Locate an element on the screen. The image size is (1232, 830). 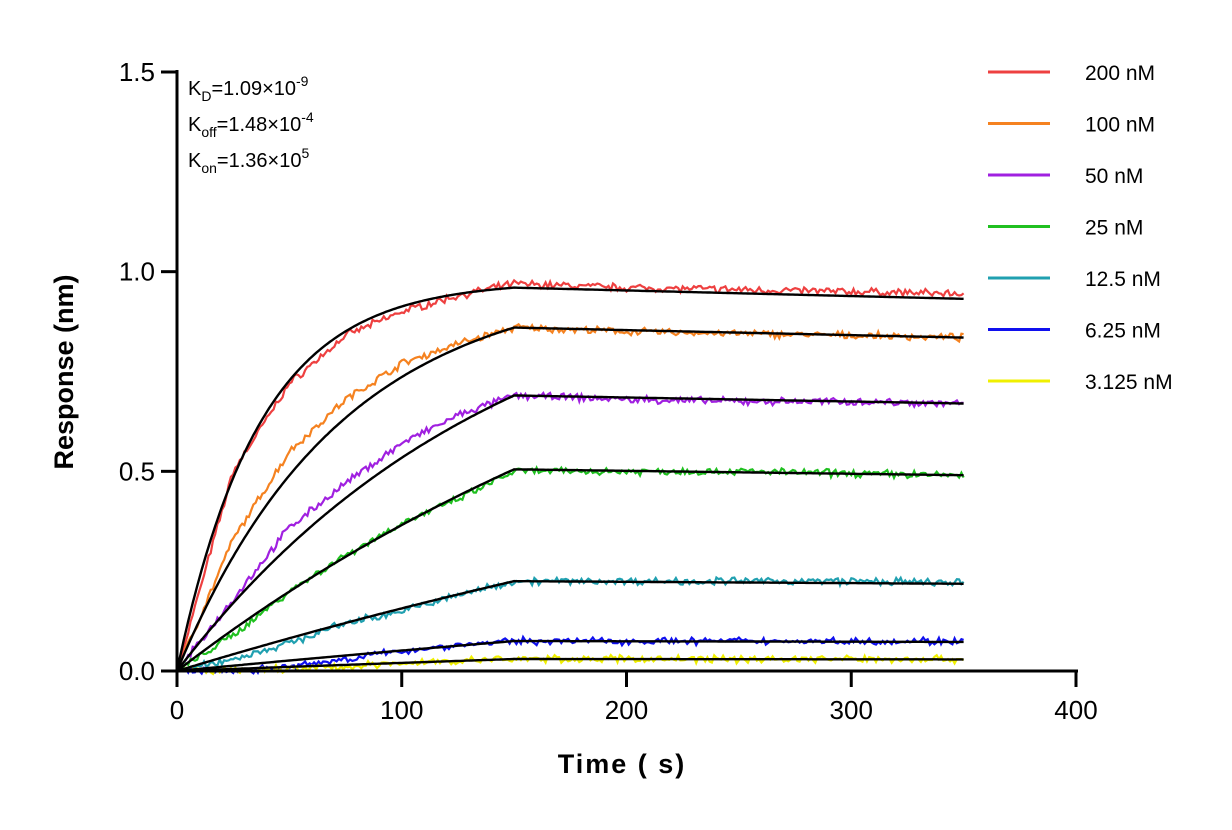
annotation-sup: -9 is located at coordinates (302, 81).